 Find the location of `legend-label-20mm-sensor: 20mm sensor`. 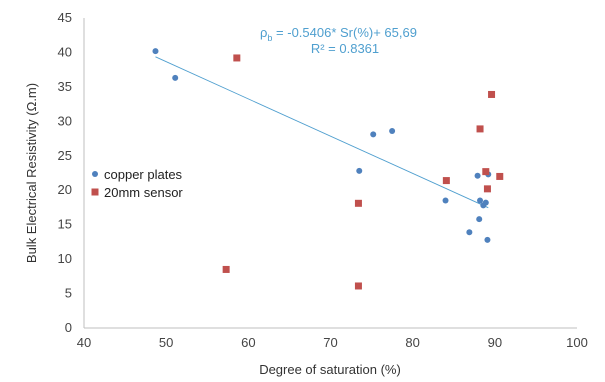

legend-label-20mm-sensor: 20mm sensor is located at coordinates (143, 192).